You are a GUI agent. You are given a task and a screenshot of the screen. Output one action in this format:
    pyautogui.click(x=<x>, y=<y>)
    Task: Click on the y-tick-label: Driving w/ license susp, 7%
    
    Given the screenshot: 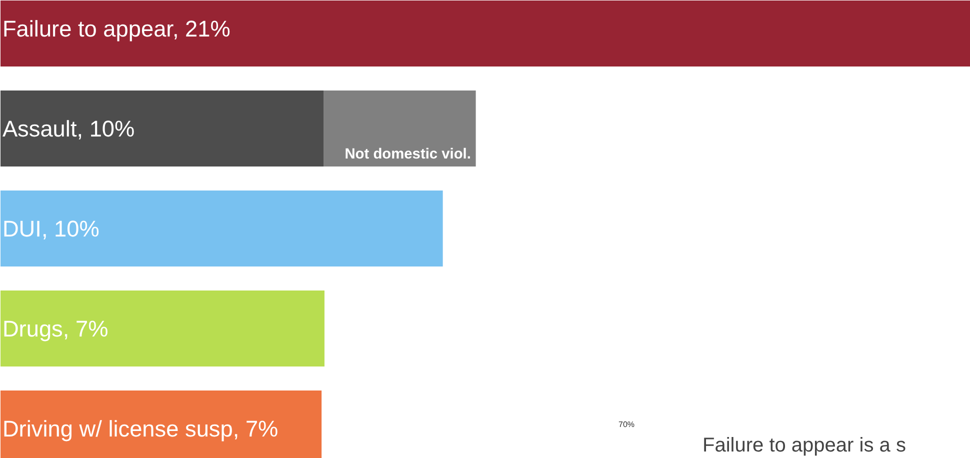 What is the action you would take?
    pyautogui.click(x=140, y=429)
    